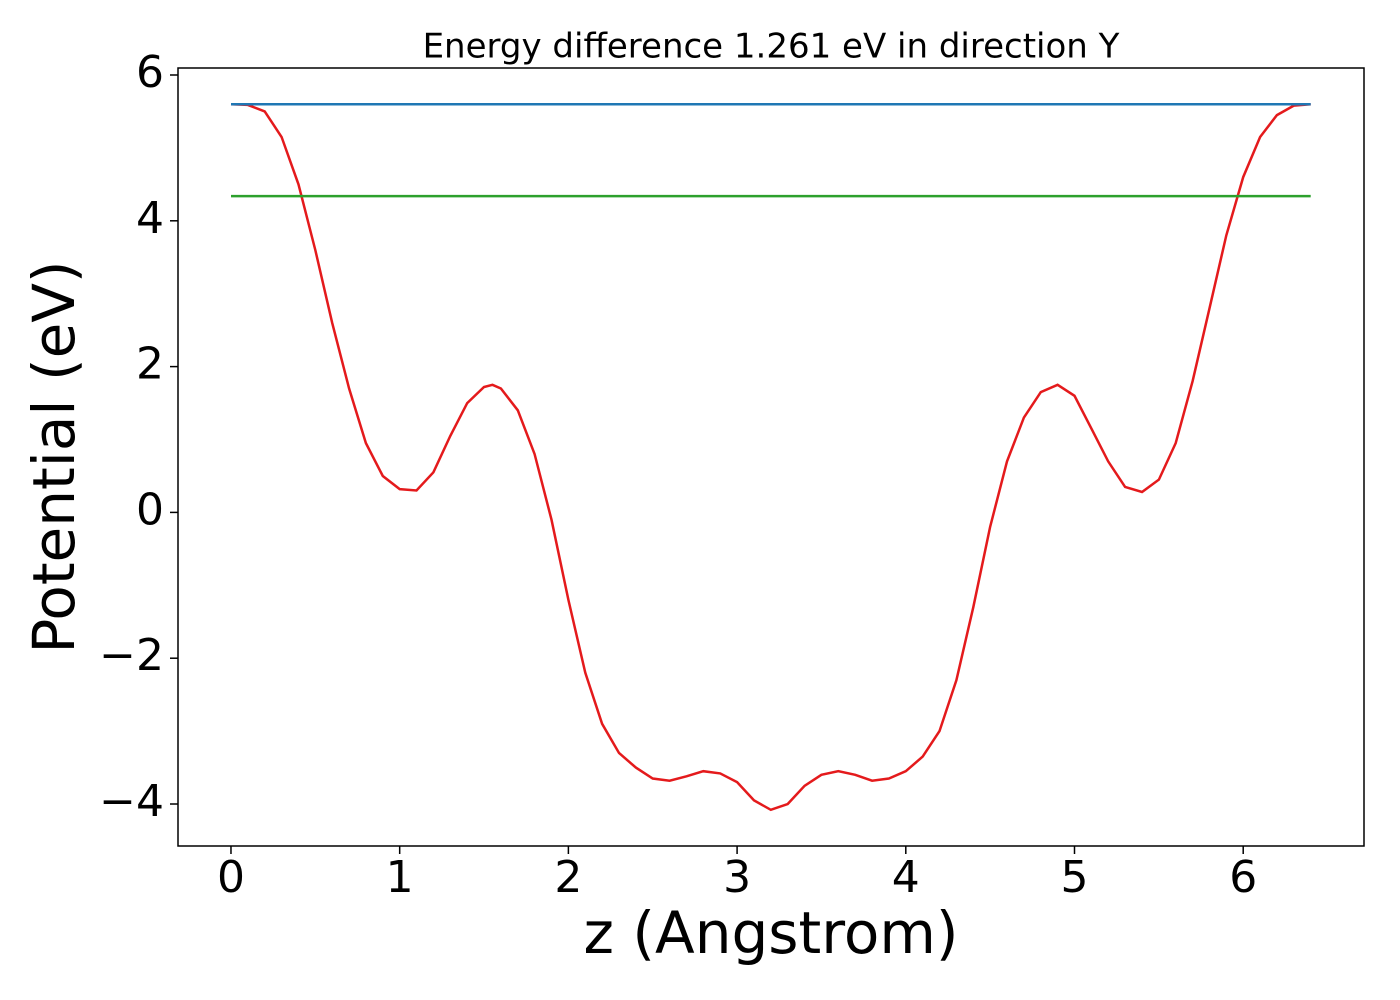 Image resolution: width=1400 pixels, height=1000 pixels. I want to click on y-tick-label: 0, so click(150, 509).